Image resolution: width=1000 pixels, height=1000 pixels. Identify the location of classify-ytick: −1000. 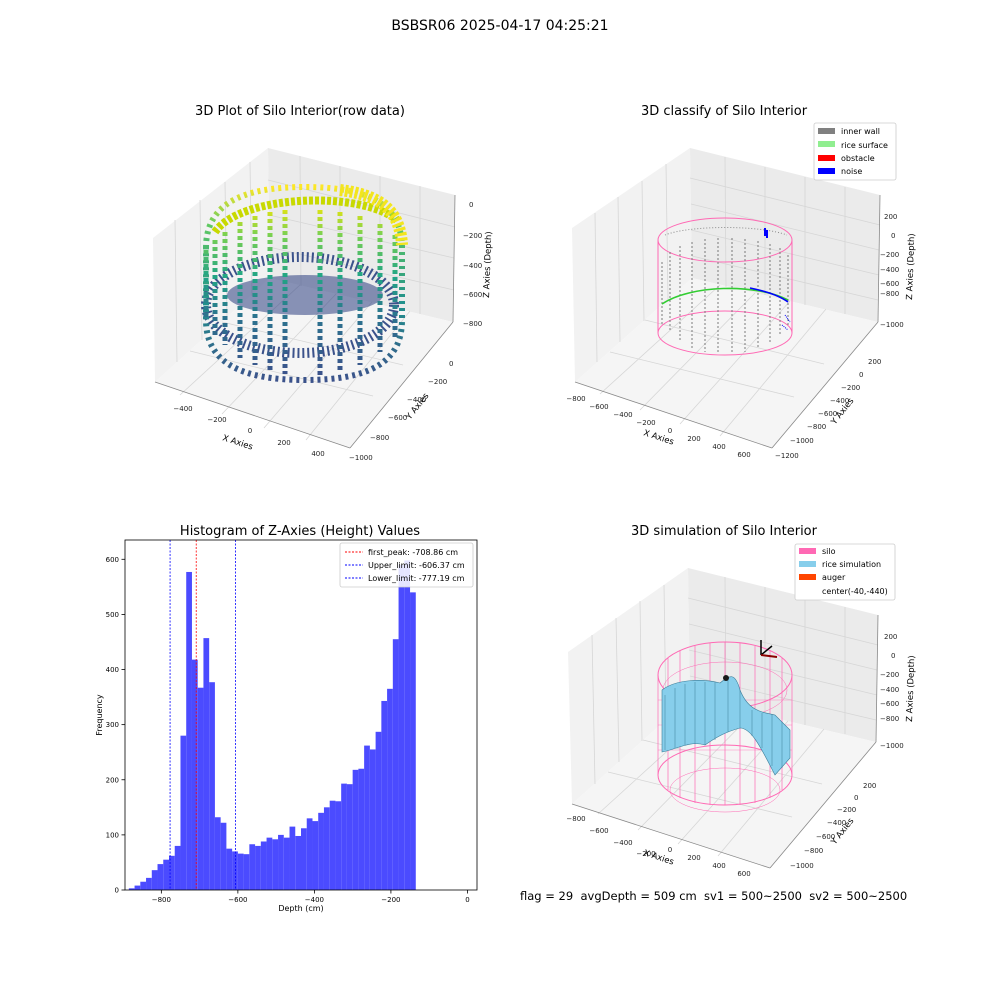
(802, 441).